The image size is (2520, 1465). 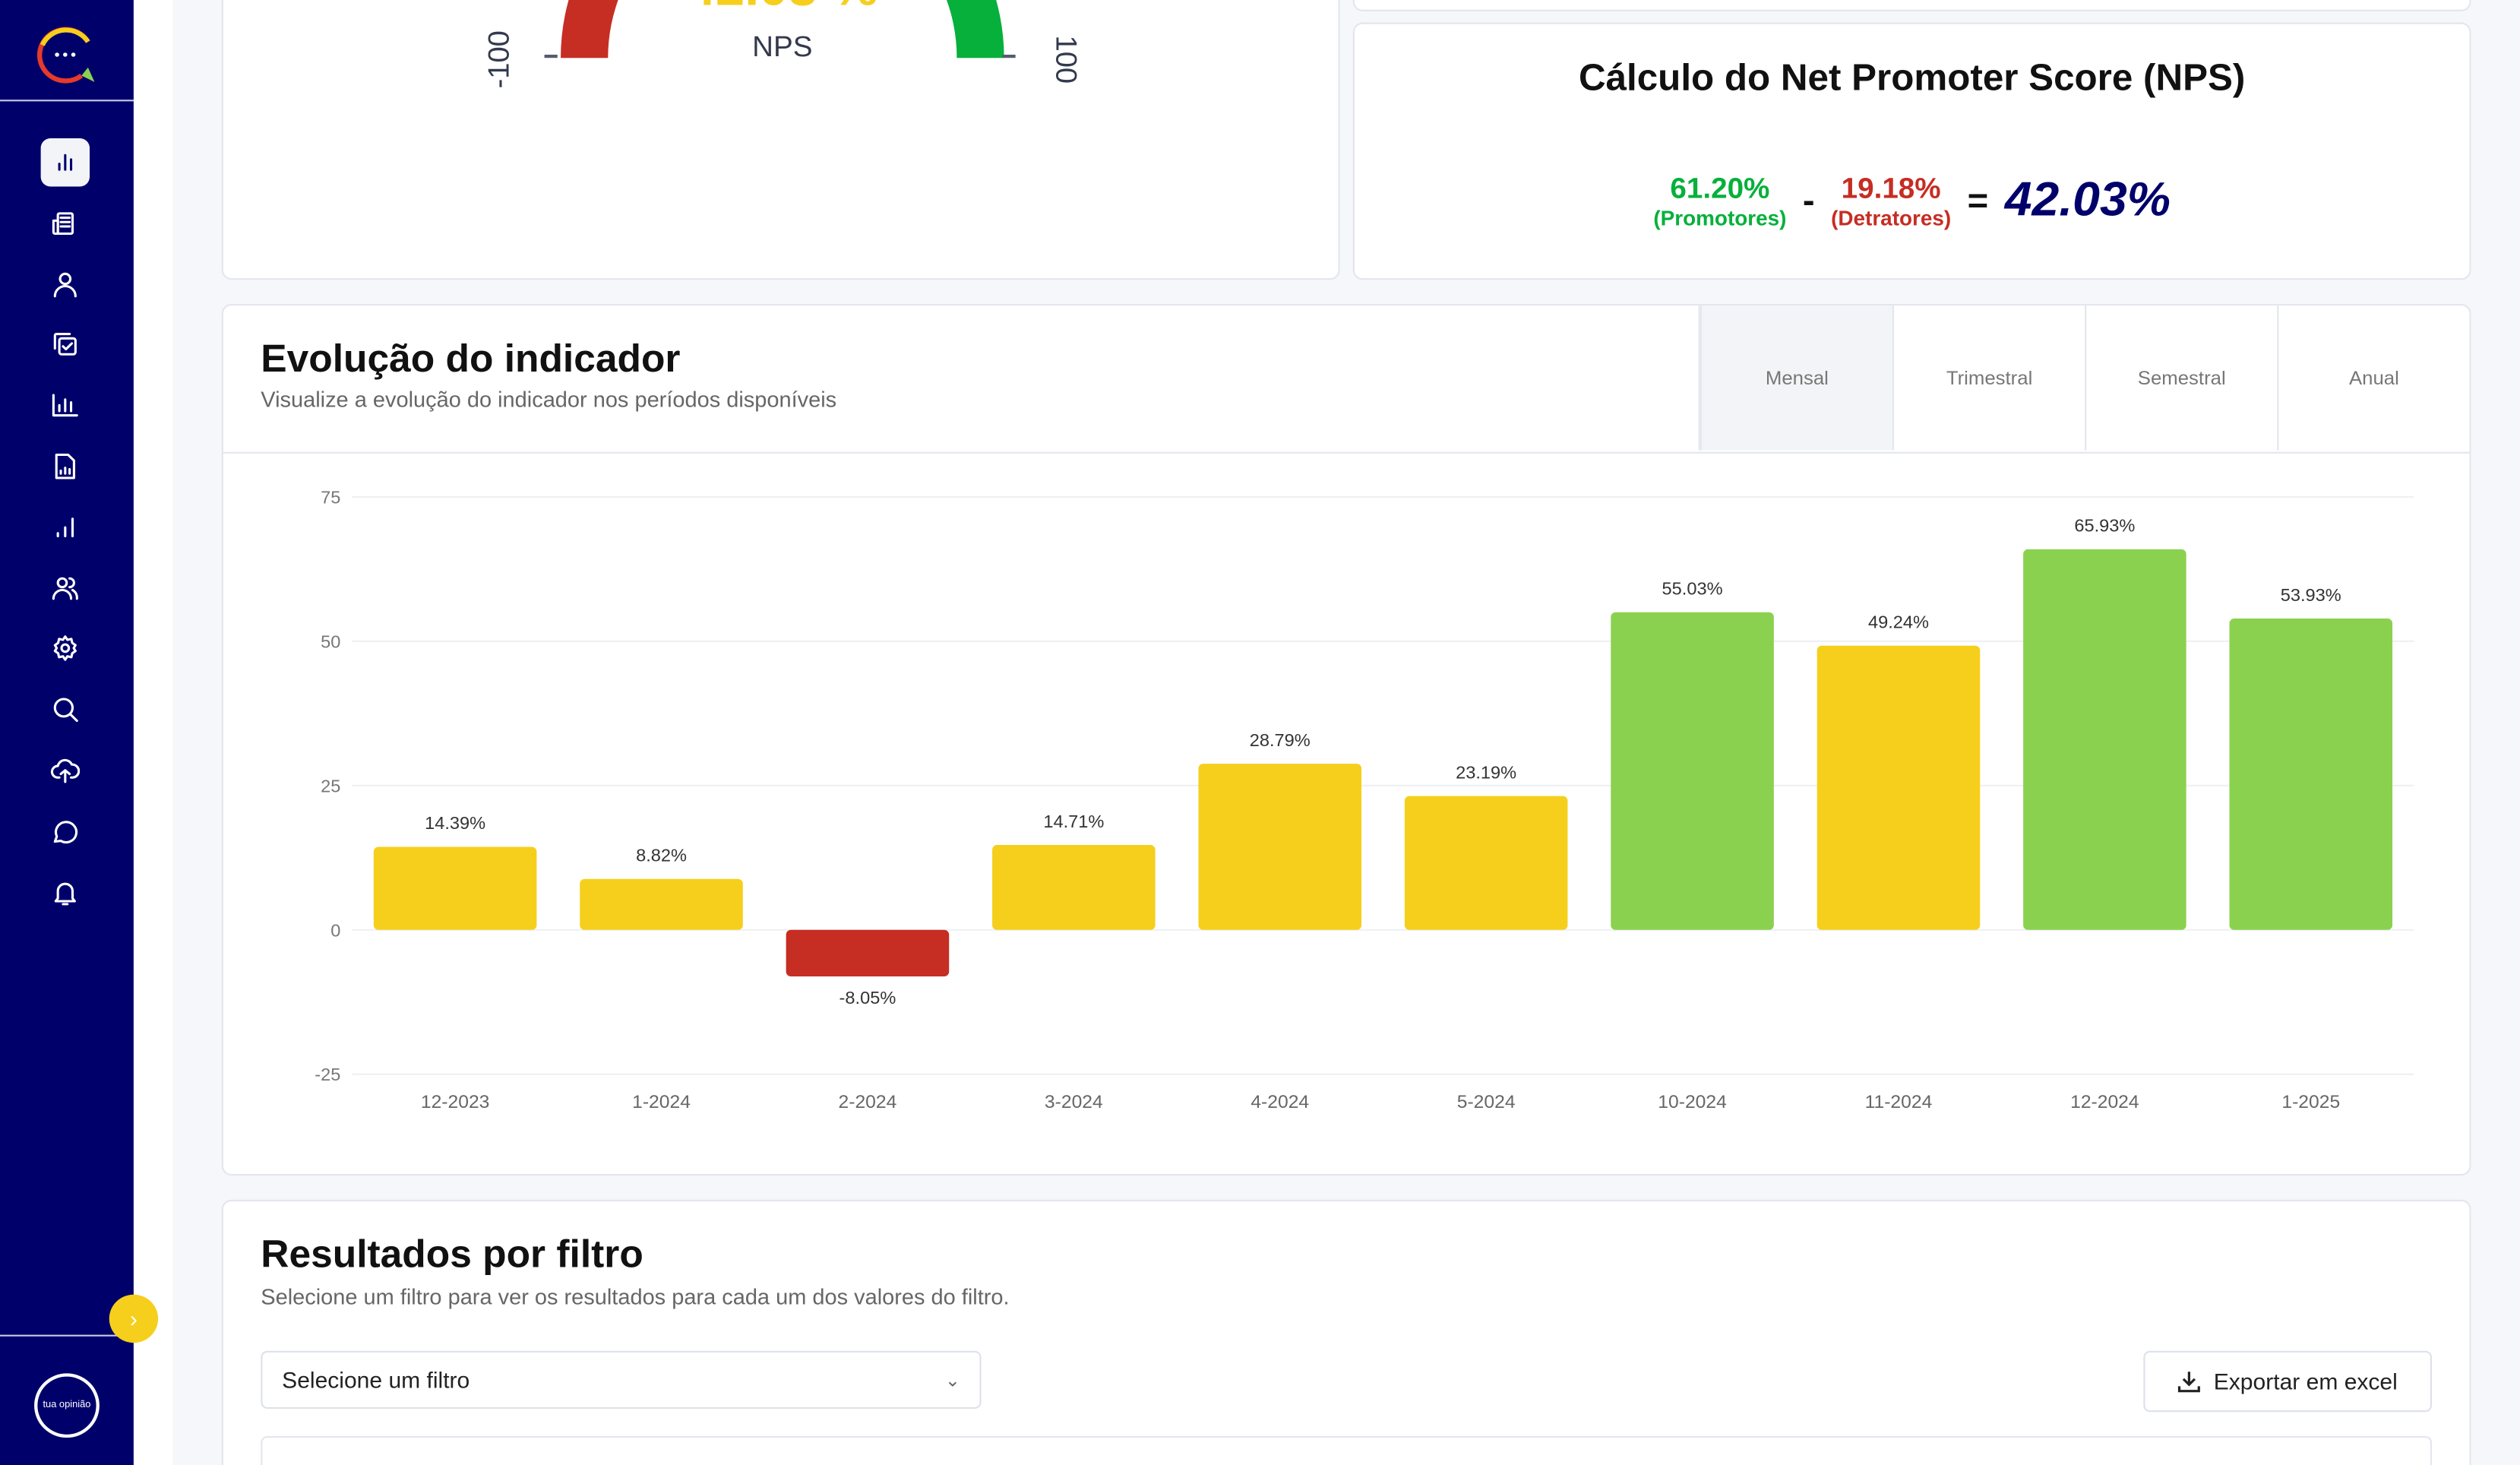 What do you see at coordinates (1720, 217) in the screenshot?
I see `promoters-label: (Promotores)` at bounding box center [1720, 217].